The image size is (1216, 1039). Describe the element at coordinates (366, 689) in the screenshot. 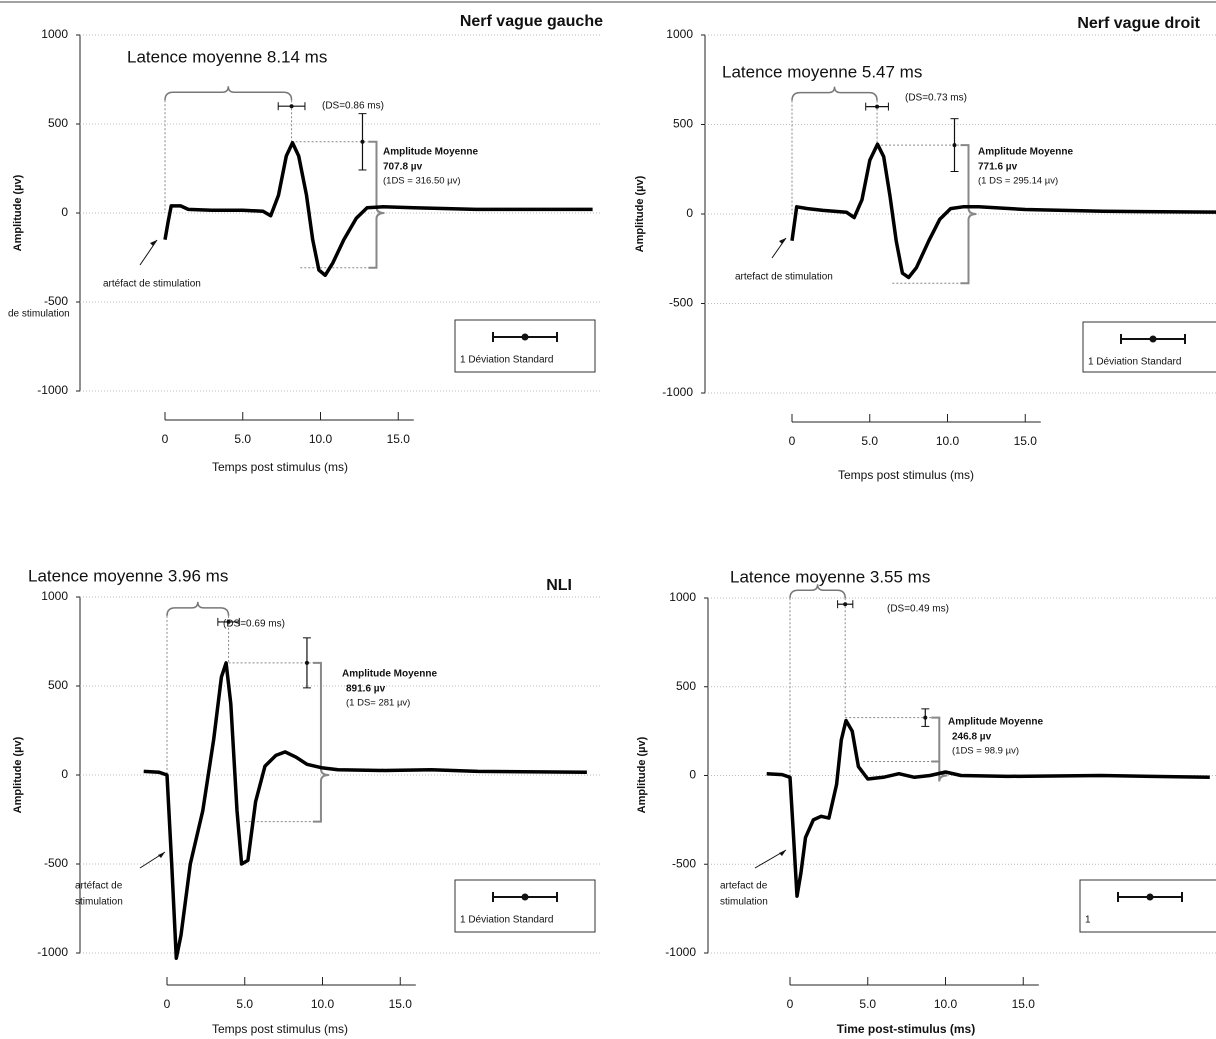

I see `amplitude-value: 891.6 µv` at that location.